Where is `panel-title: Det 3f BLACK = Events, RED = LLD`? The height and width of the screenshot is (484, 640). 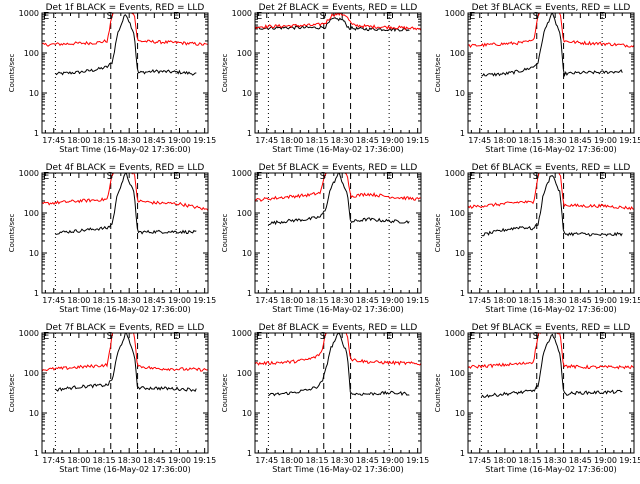 panel-title: Det 3f BLACK = Events, RED = LLD is located at coordinates (551, 8).